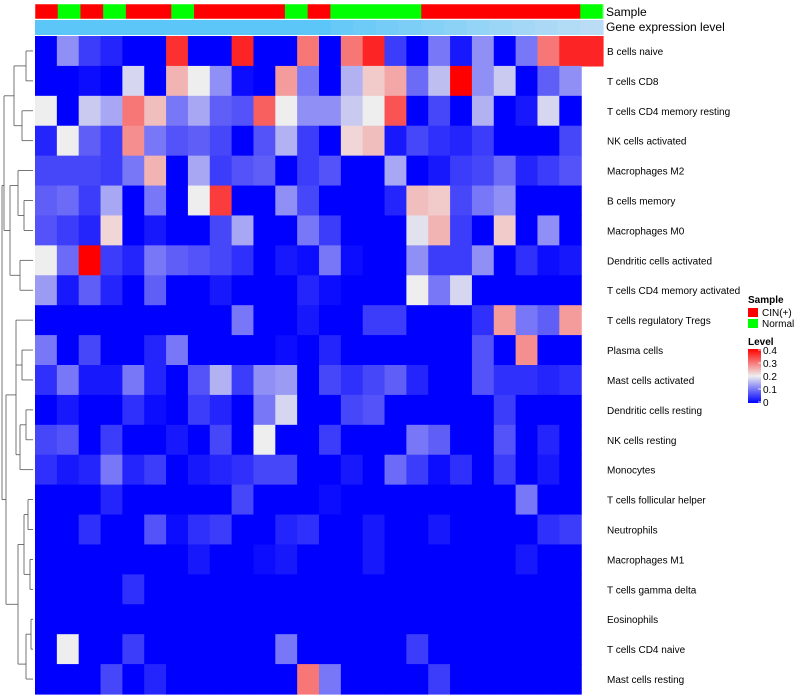 The width and height of the screenshot is (800, 700). What do you see at coordinates (645, 680) in the screenshot?
I see `row-label: Mast cells resting` at bounding box center [645, 680].